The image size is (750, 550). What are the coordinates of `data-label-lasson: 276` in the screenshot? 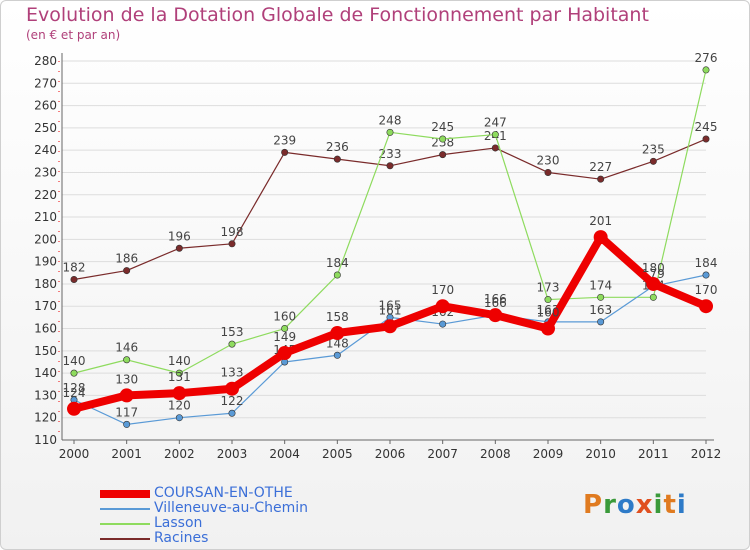 It's located at (706, 58).